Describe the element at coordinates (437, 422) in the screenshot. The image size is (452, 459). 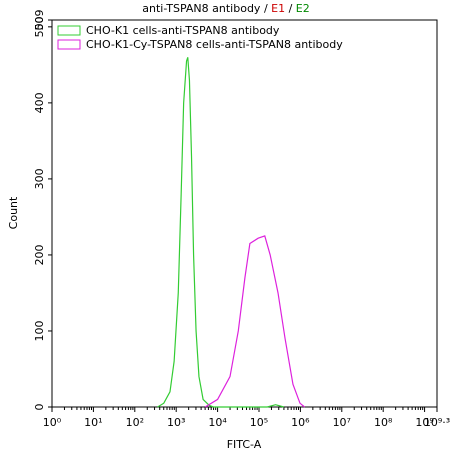
I see `x-tick-label: 10⁹·³` at that location.